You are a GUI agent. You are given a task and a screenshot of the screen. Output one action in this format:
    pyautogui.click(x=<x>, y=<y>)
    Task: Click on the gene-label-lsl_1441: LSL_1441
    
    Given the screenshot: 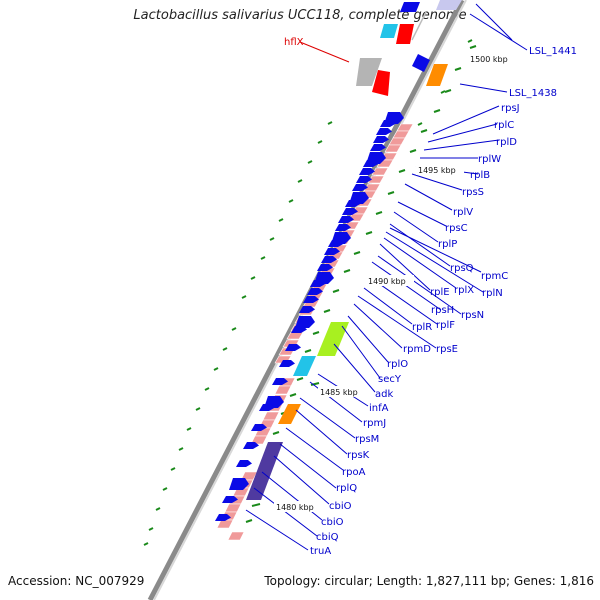 What is the action you would take?
    pyautogui.click(x=553, y=51)
    